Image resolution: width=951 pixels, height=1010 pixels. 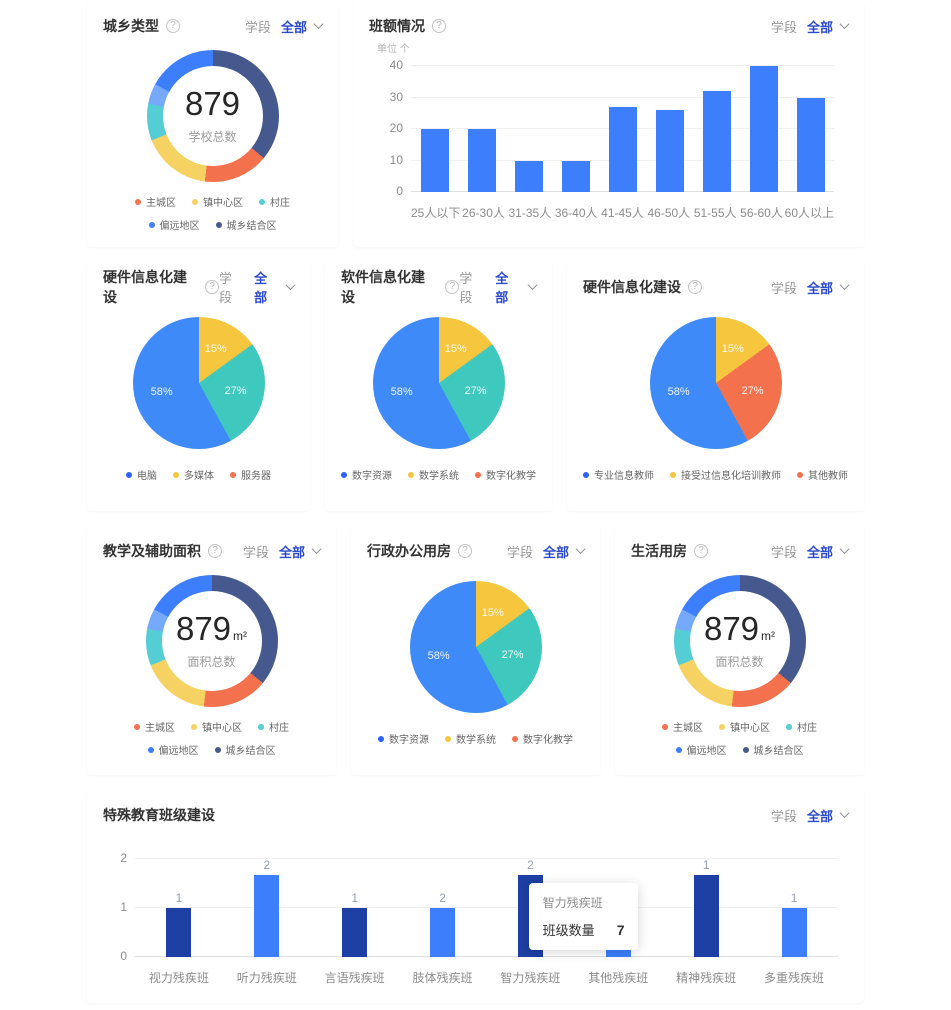 I want to click on donut-ring: 879 学校总数, so click(x=212, y=116).